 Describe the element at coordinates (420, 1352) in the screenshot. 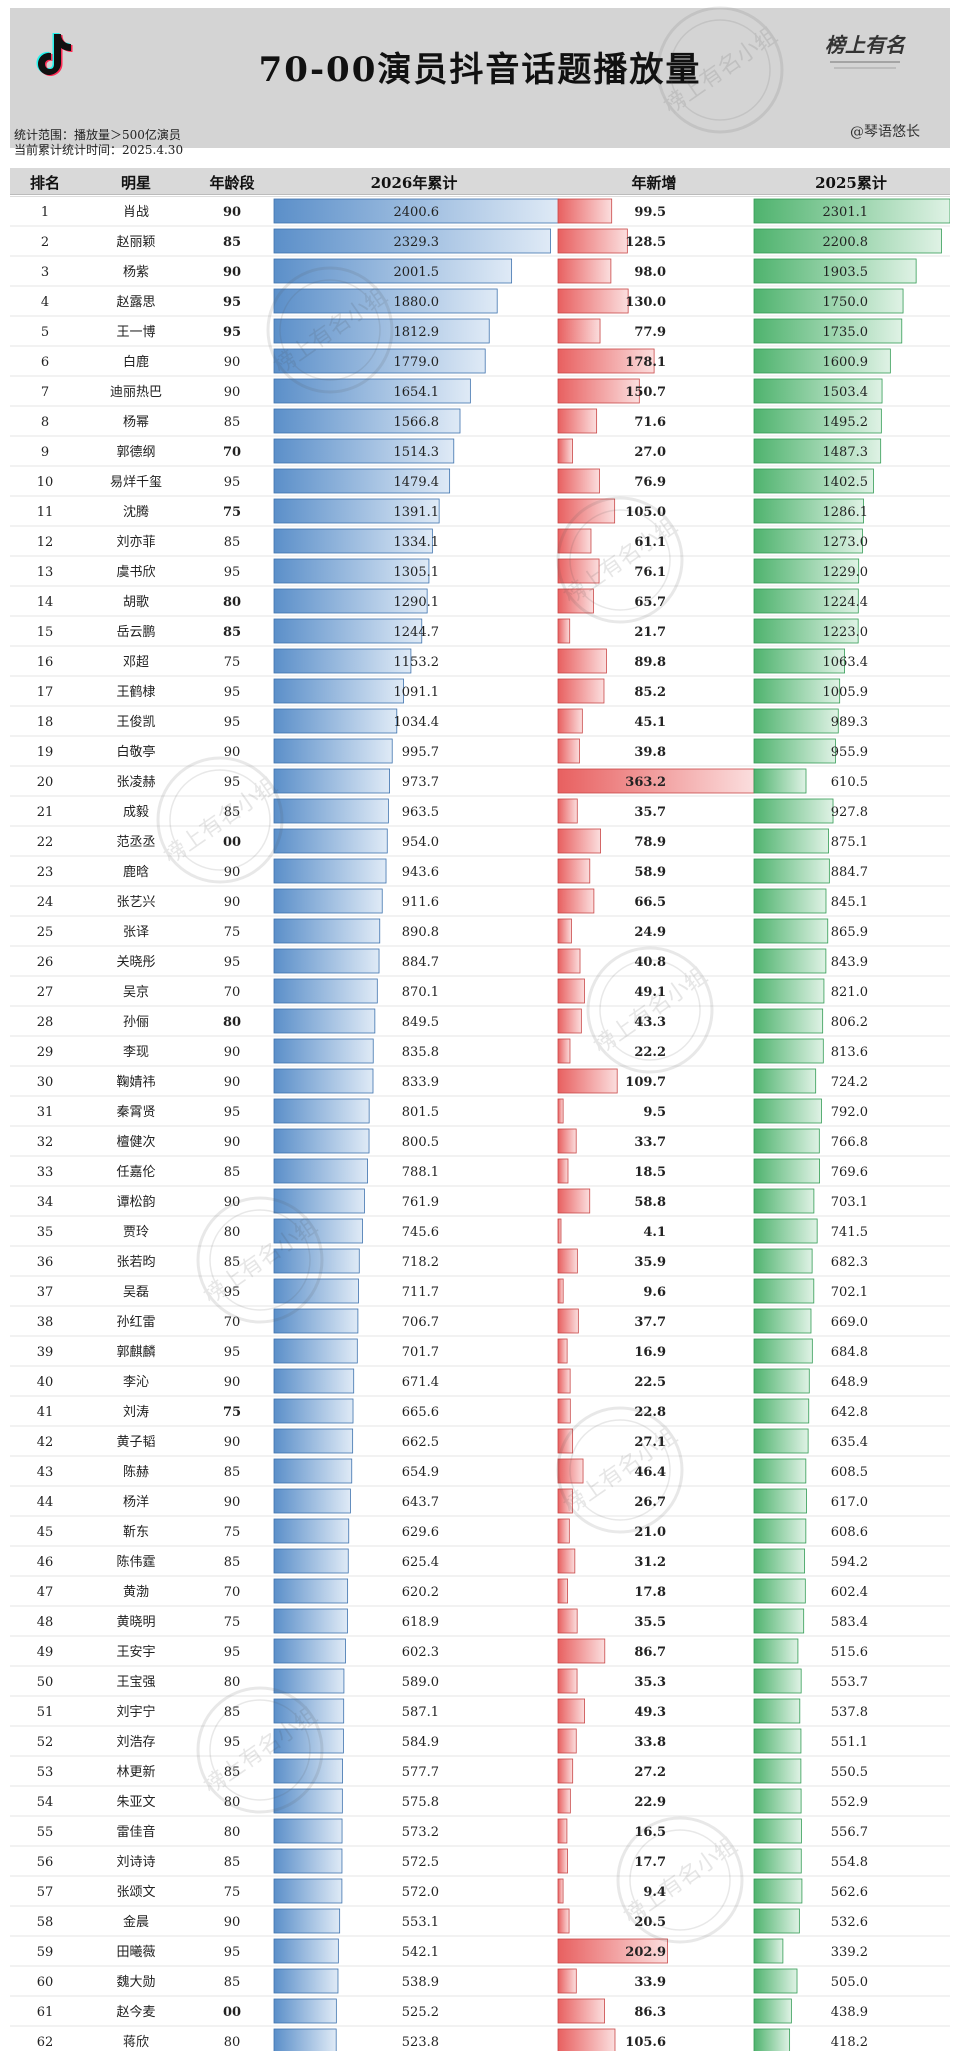

I see `total-value-label: 701.7` at that location.